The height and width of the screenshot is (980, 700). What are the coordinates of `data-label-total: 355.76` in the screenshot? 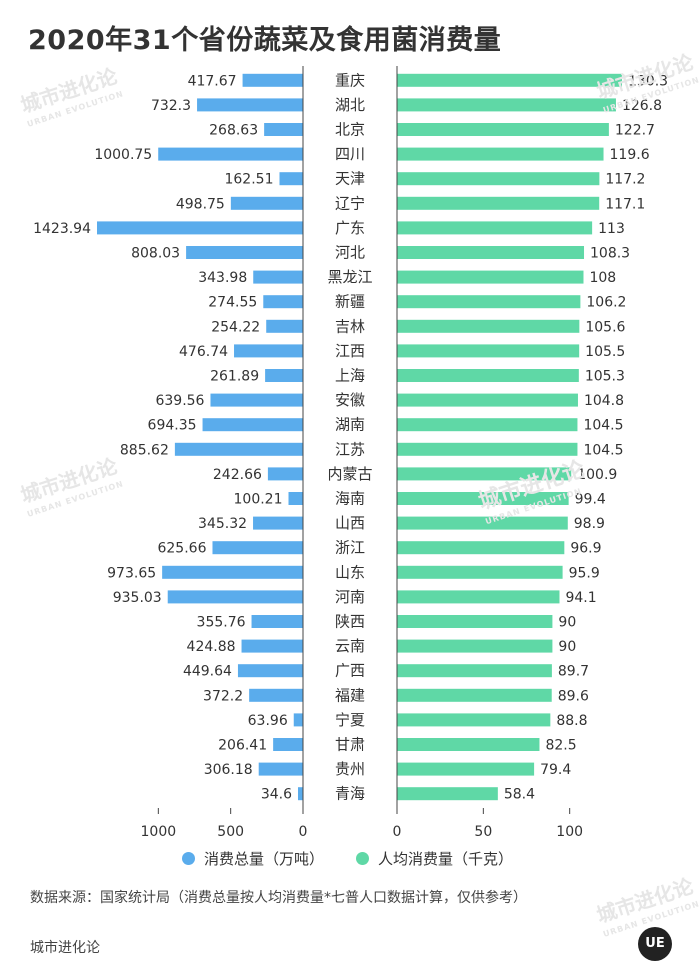 It's located at (221, 623).